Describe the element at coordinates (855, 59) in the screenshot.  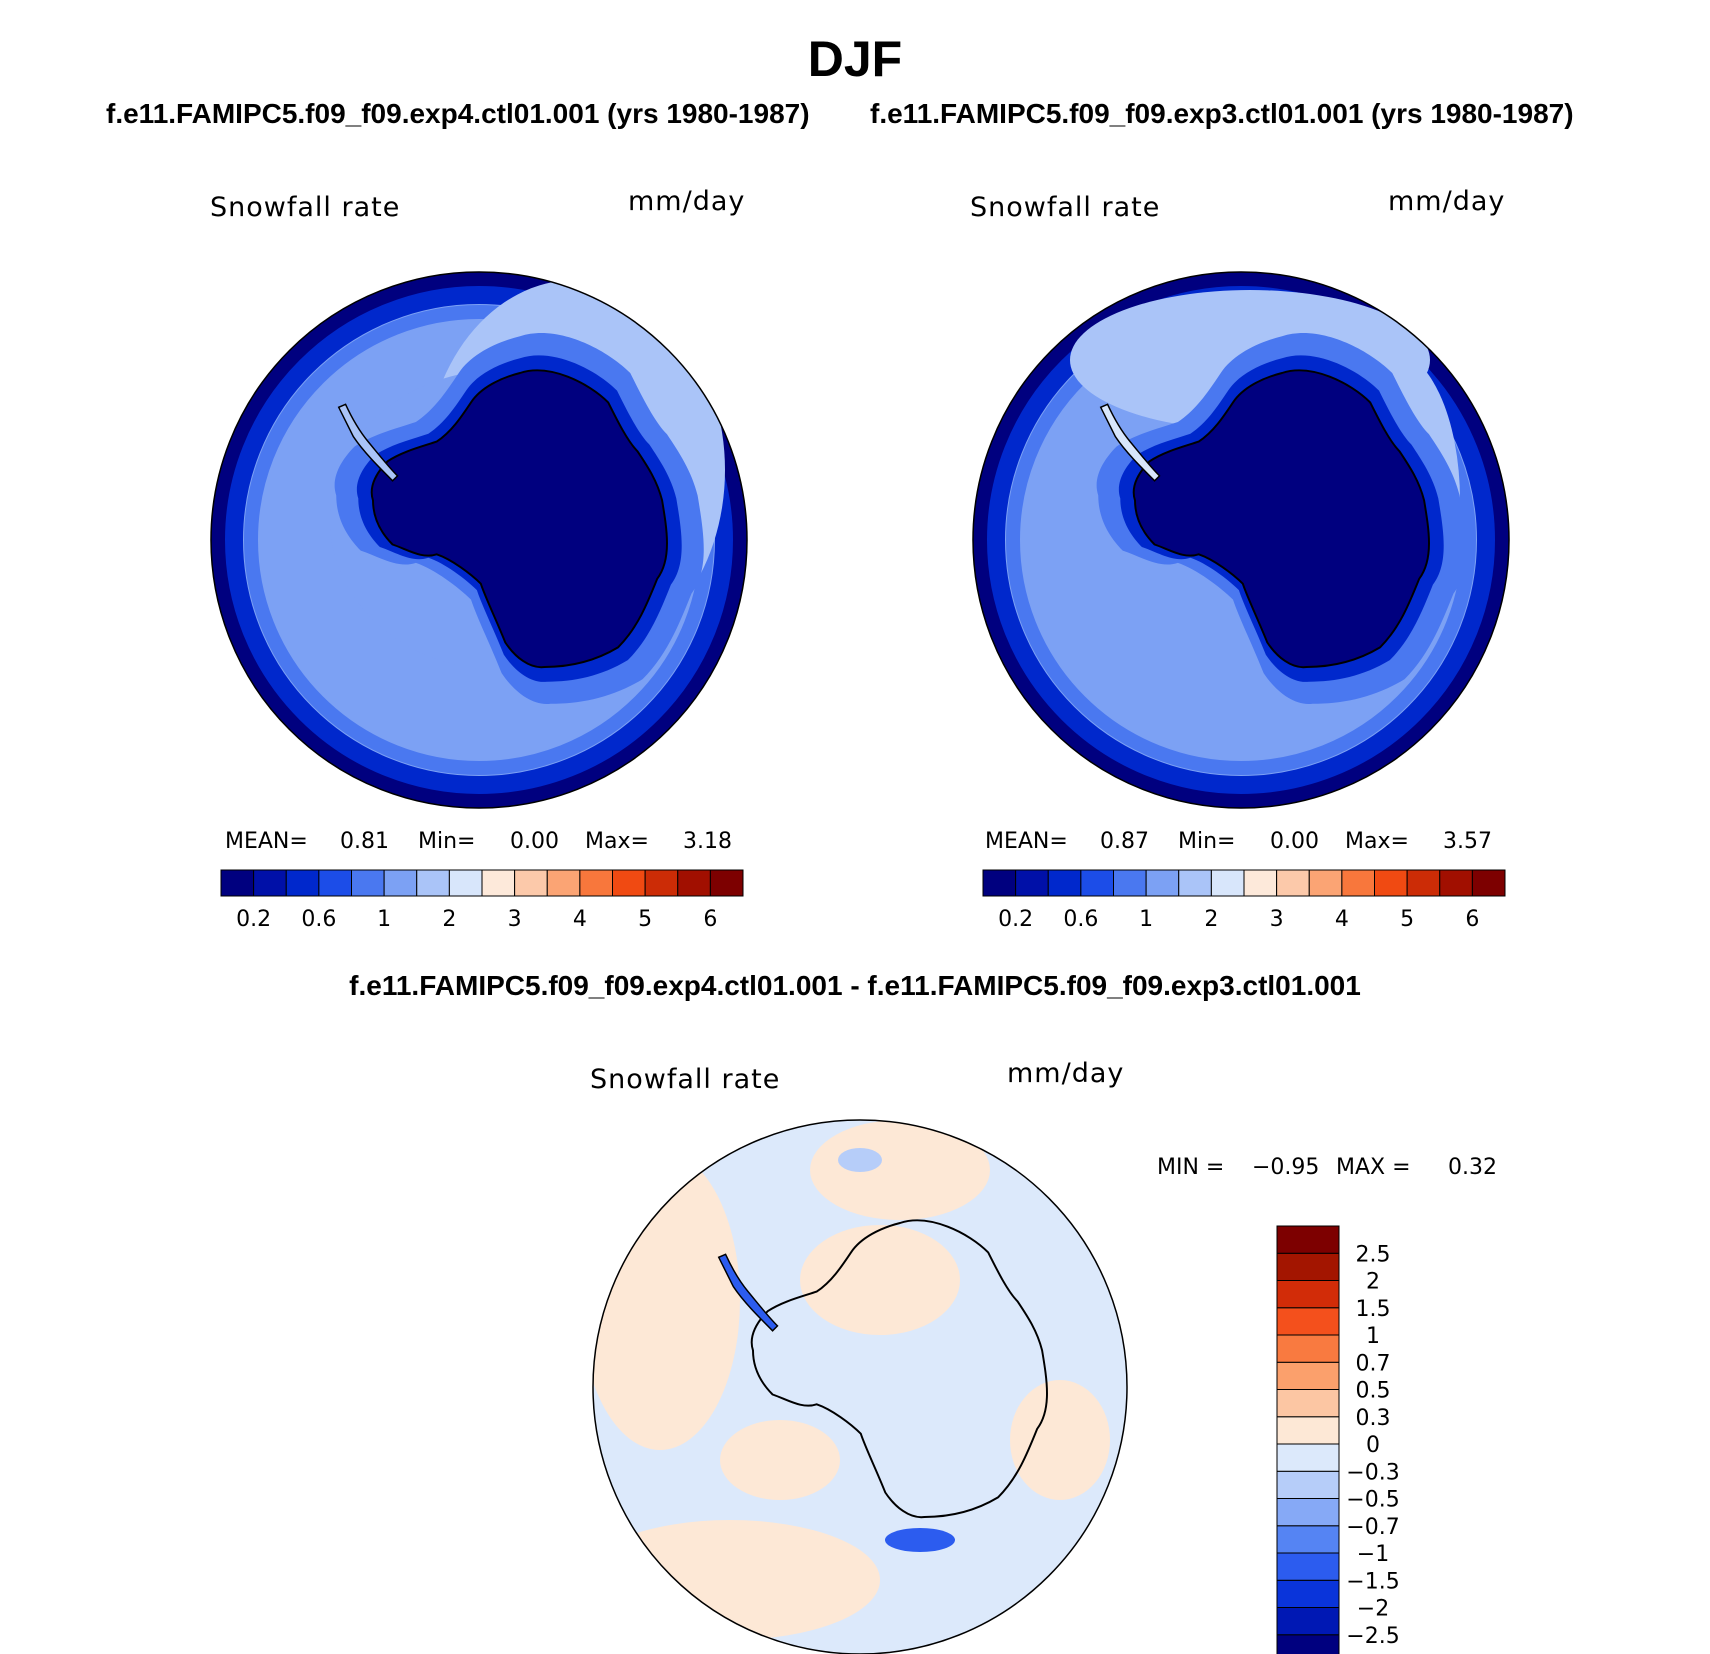
I see `plot-title: DJF` at that location.